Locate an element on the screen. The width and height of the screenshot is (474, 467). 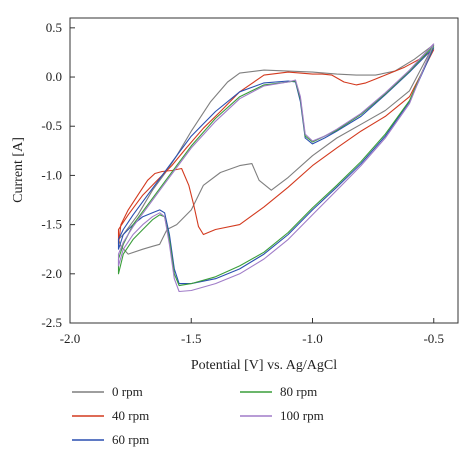
x-axis: -2.0 -1.5 -1.0 -0.5 is located at coordinates (252, 332).